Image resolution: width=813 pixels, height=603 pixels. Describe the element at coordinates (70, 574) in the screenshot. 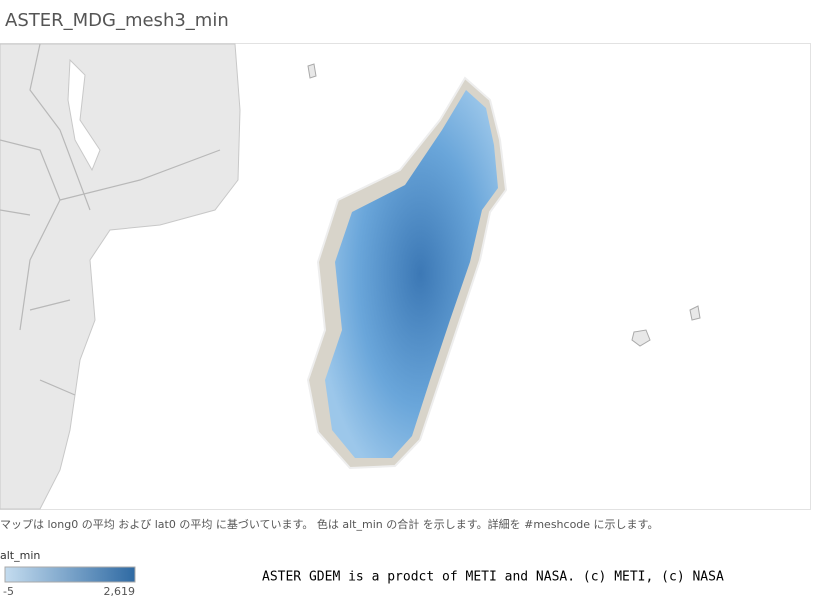

I see `legend-gradient` at that location.